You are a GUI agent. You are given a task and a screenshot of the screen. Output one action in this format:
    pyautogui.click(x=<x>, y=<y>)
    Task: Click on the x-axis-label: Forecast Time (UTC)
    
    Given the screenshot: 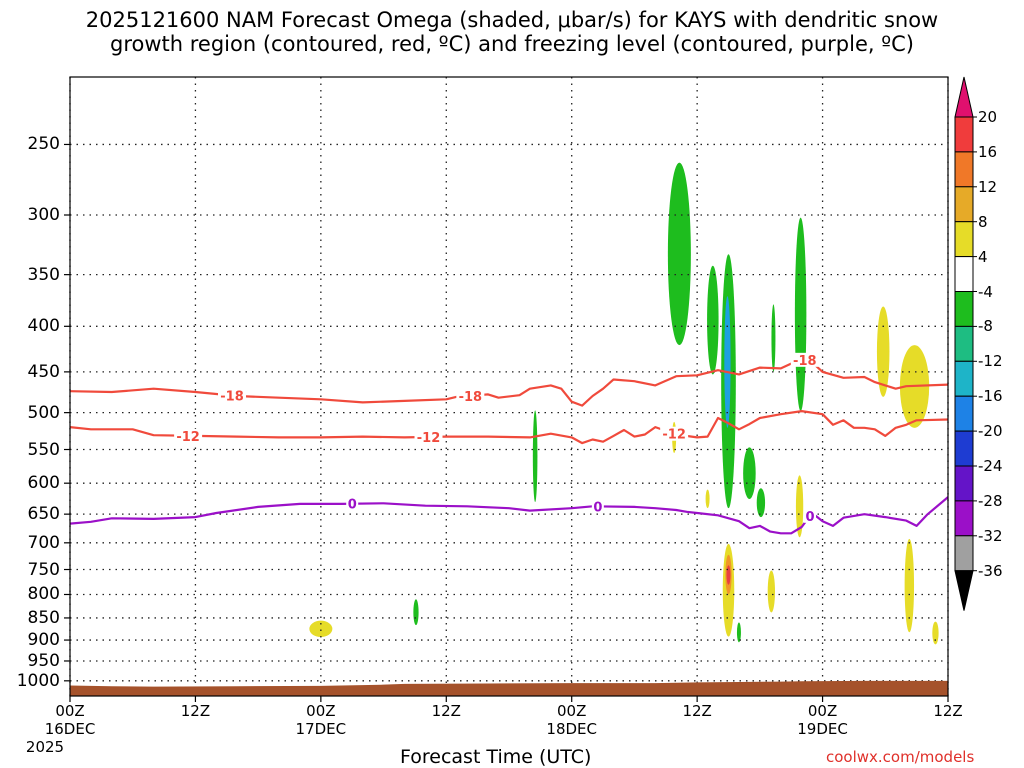 What is the action you would take?
    pyautogui.click(x=496, y=757)
    